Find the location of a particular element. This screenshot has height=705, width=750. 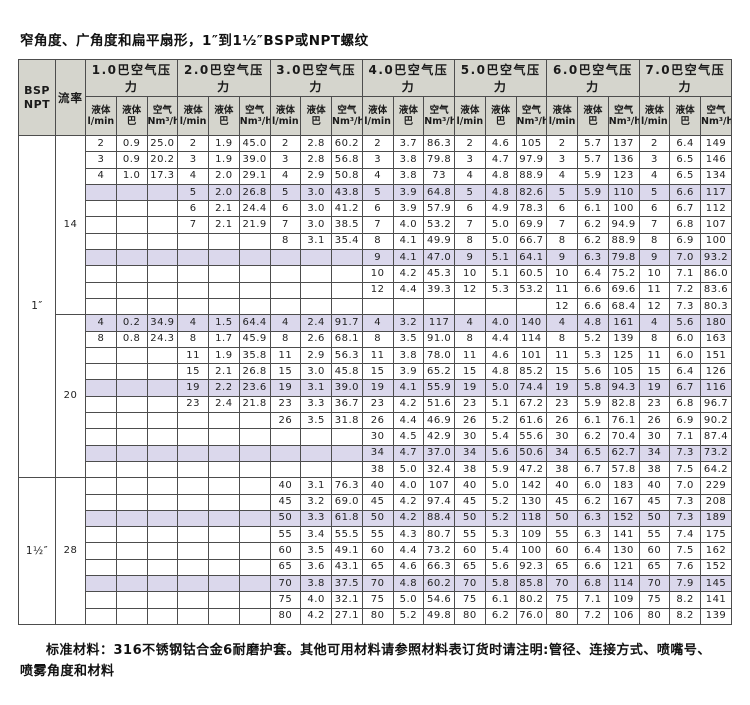

data-cell: 7.0 is located at coordinates (685, 258).